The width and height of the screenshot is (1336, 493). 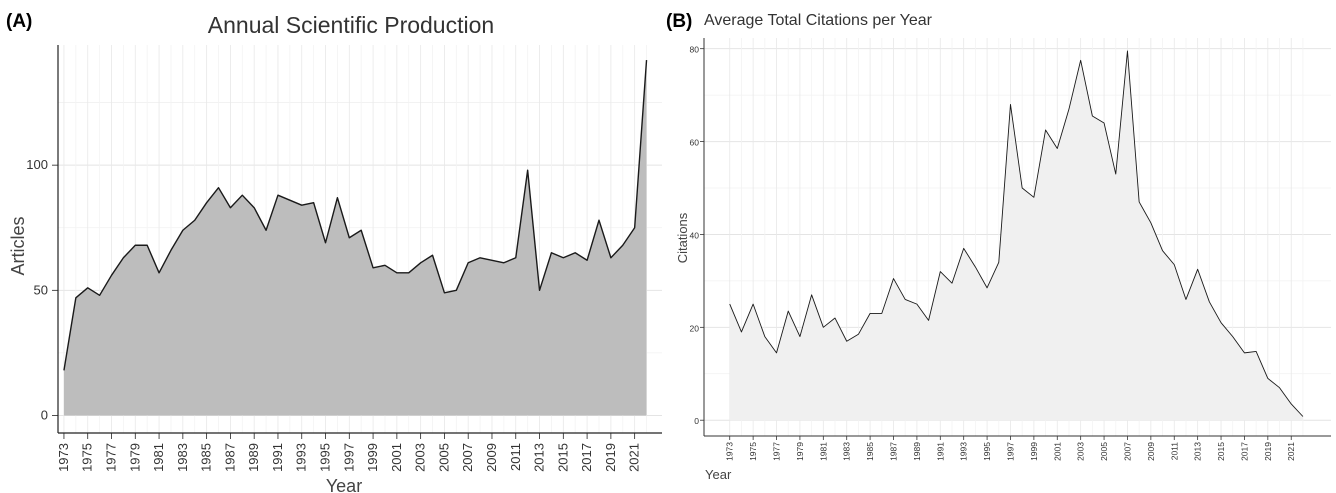 What do you see at coordinates (1244, 451) in the screenshot?
I see `x-tick-label: 2017` at bounding box center [1244, 451].